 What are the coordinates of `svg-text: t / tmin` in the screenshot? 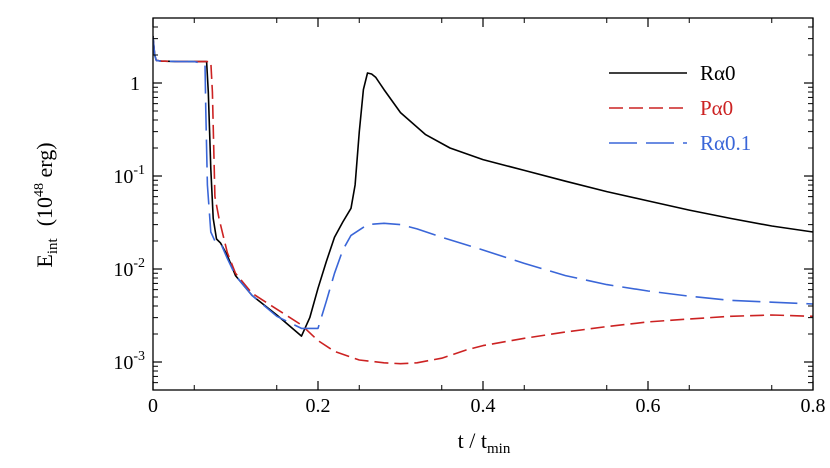 It's located at (484, 442).